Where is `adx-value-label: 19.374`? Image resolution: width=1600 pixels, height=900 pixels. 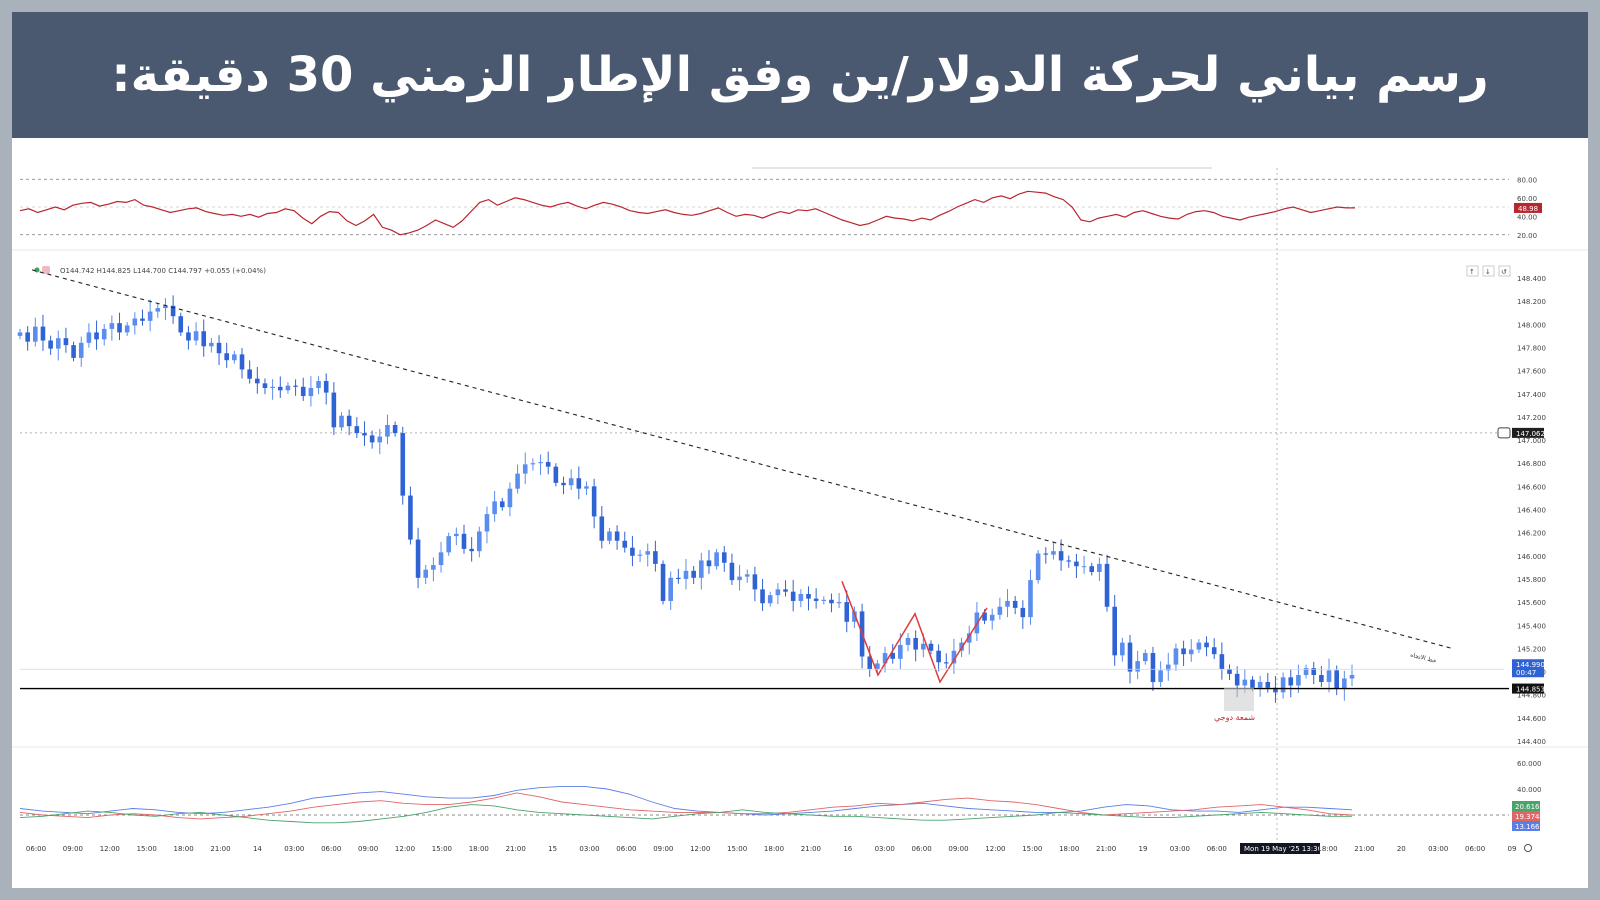 adx-value-label: 19.374 is located at coordinates (1527, 817).